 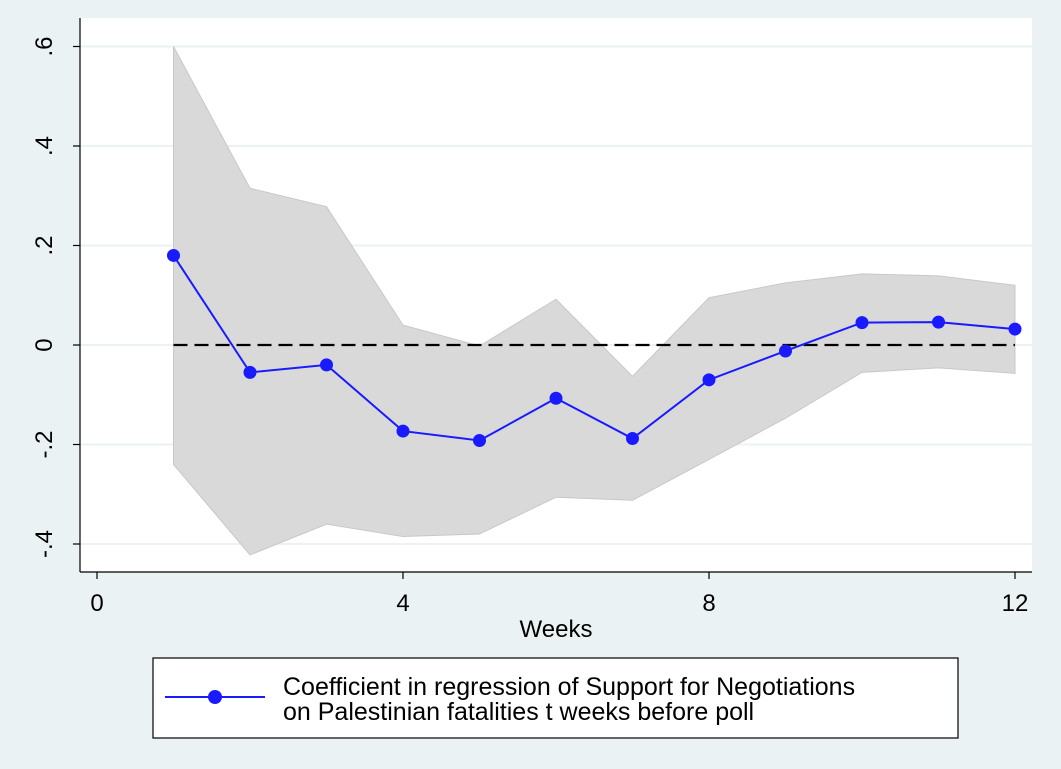 What do you see at coordinates (1015, 603) in the screenshot?
I see `x-tick-label: 12` at bounding box center [1015, 603].